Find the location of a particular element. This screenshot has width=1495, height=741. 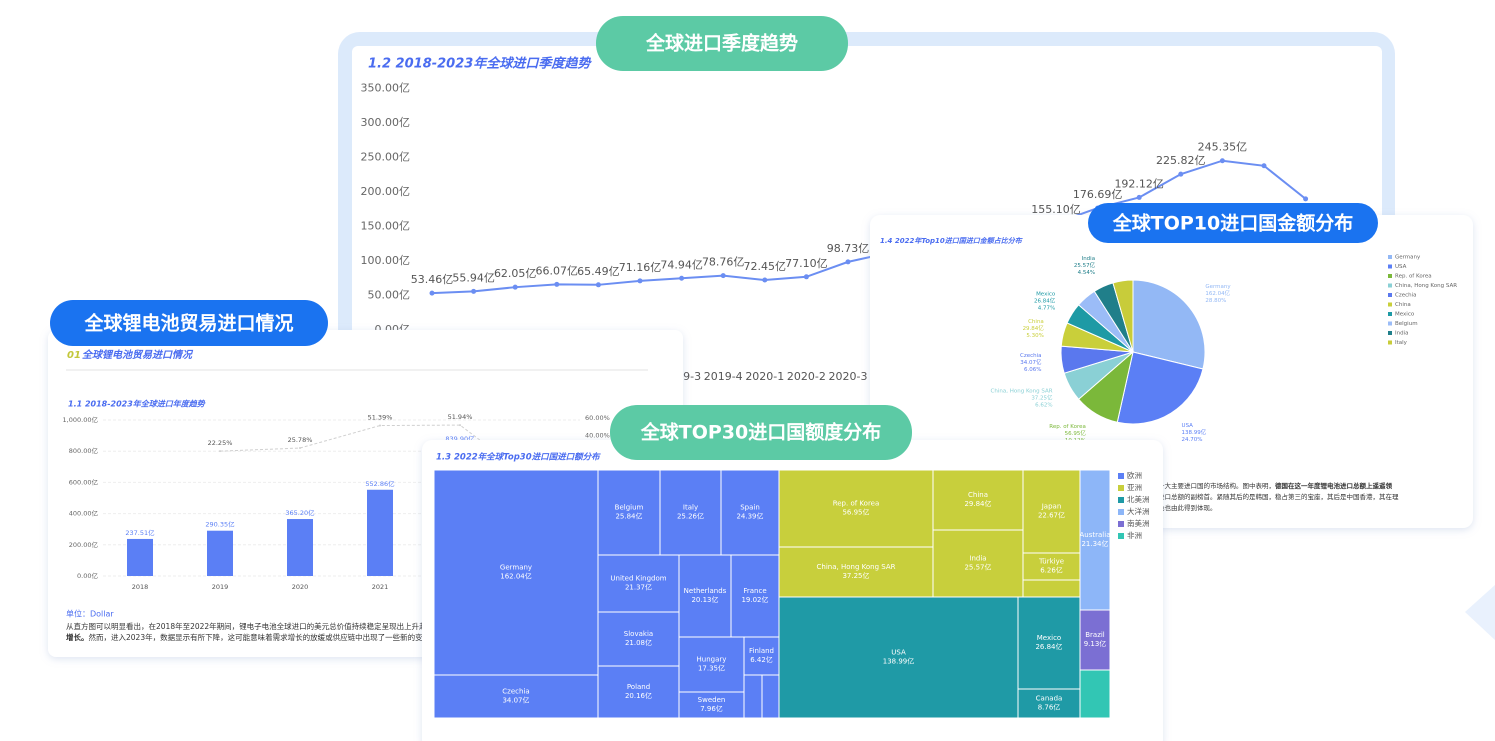

data-label: 365.20亿 is located at coordinates (300, 512).